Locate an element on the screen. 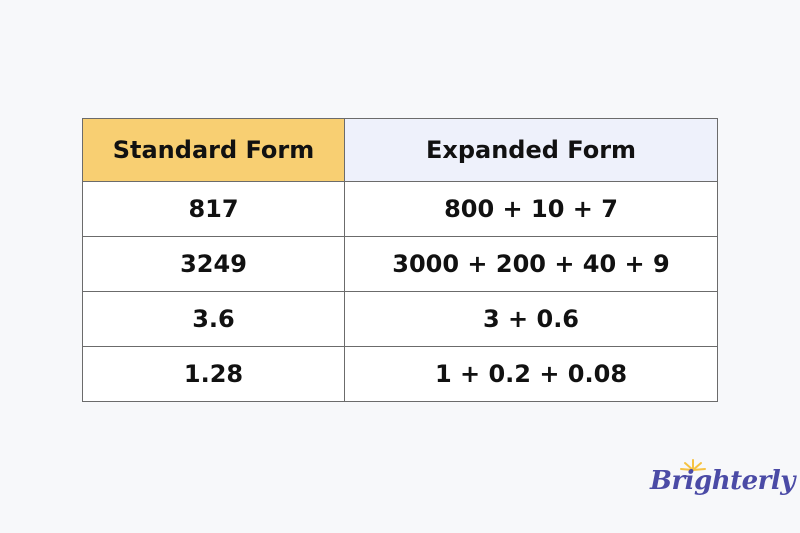 The width and height of the screenshot is (800, 533). table-row: 3249 3000 + 200 + 40 + 9 is located at coordinates (400, 264).